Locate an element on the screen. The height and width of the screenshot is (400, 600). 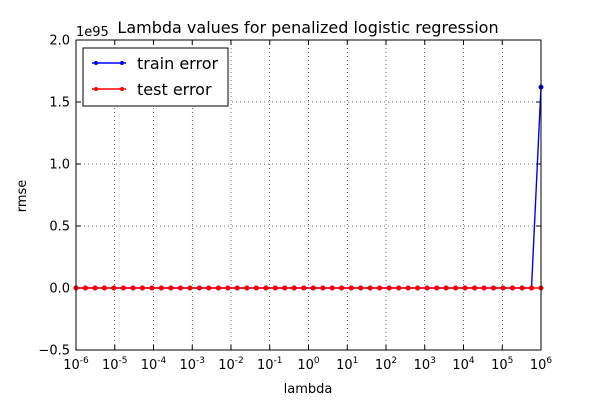
legend-box is located at coordinates (155, 77).